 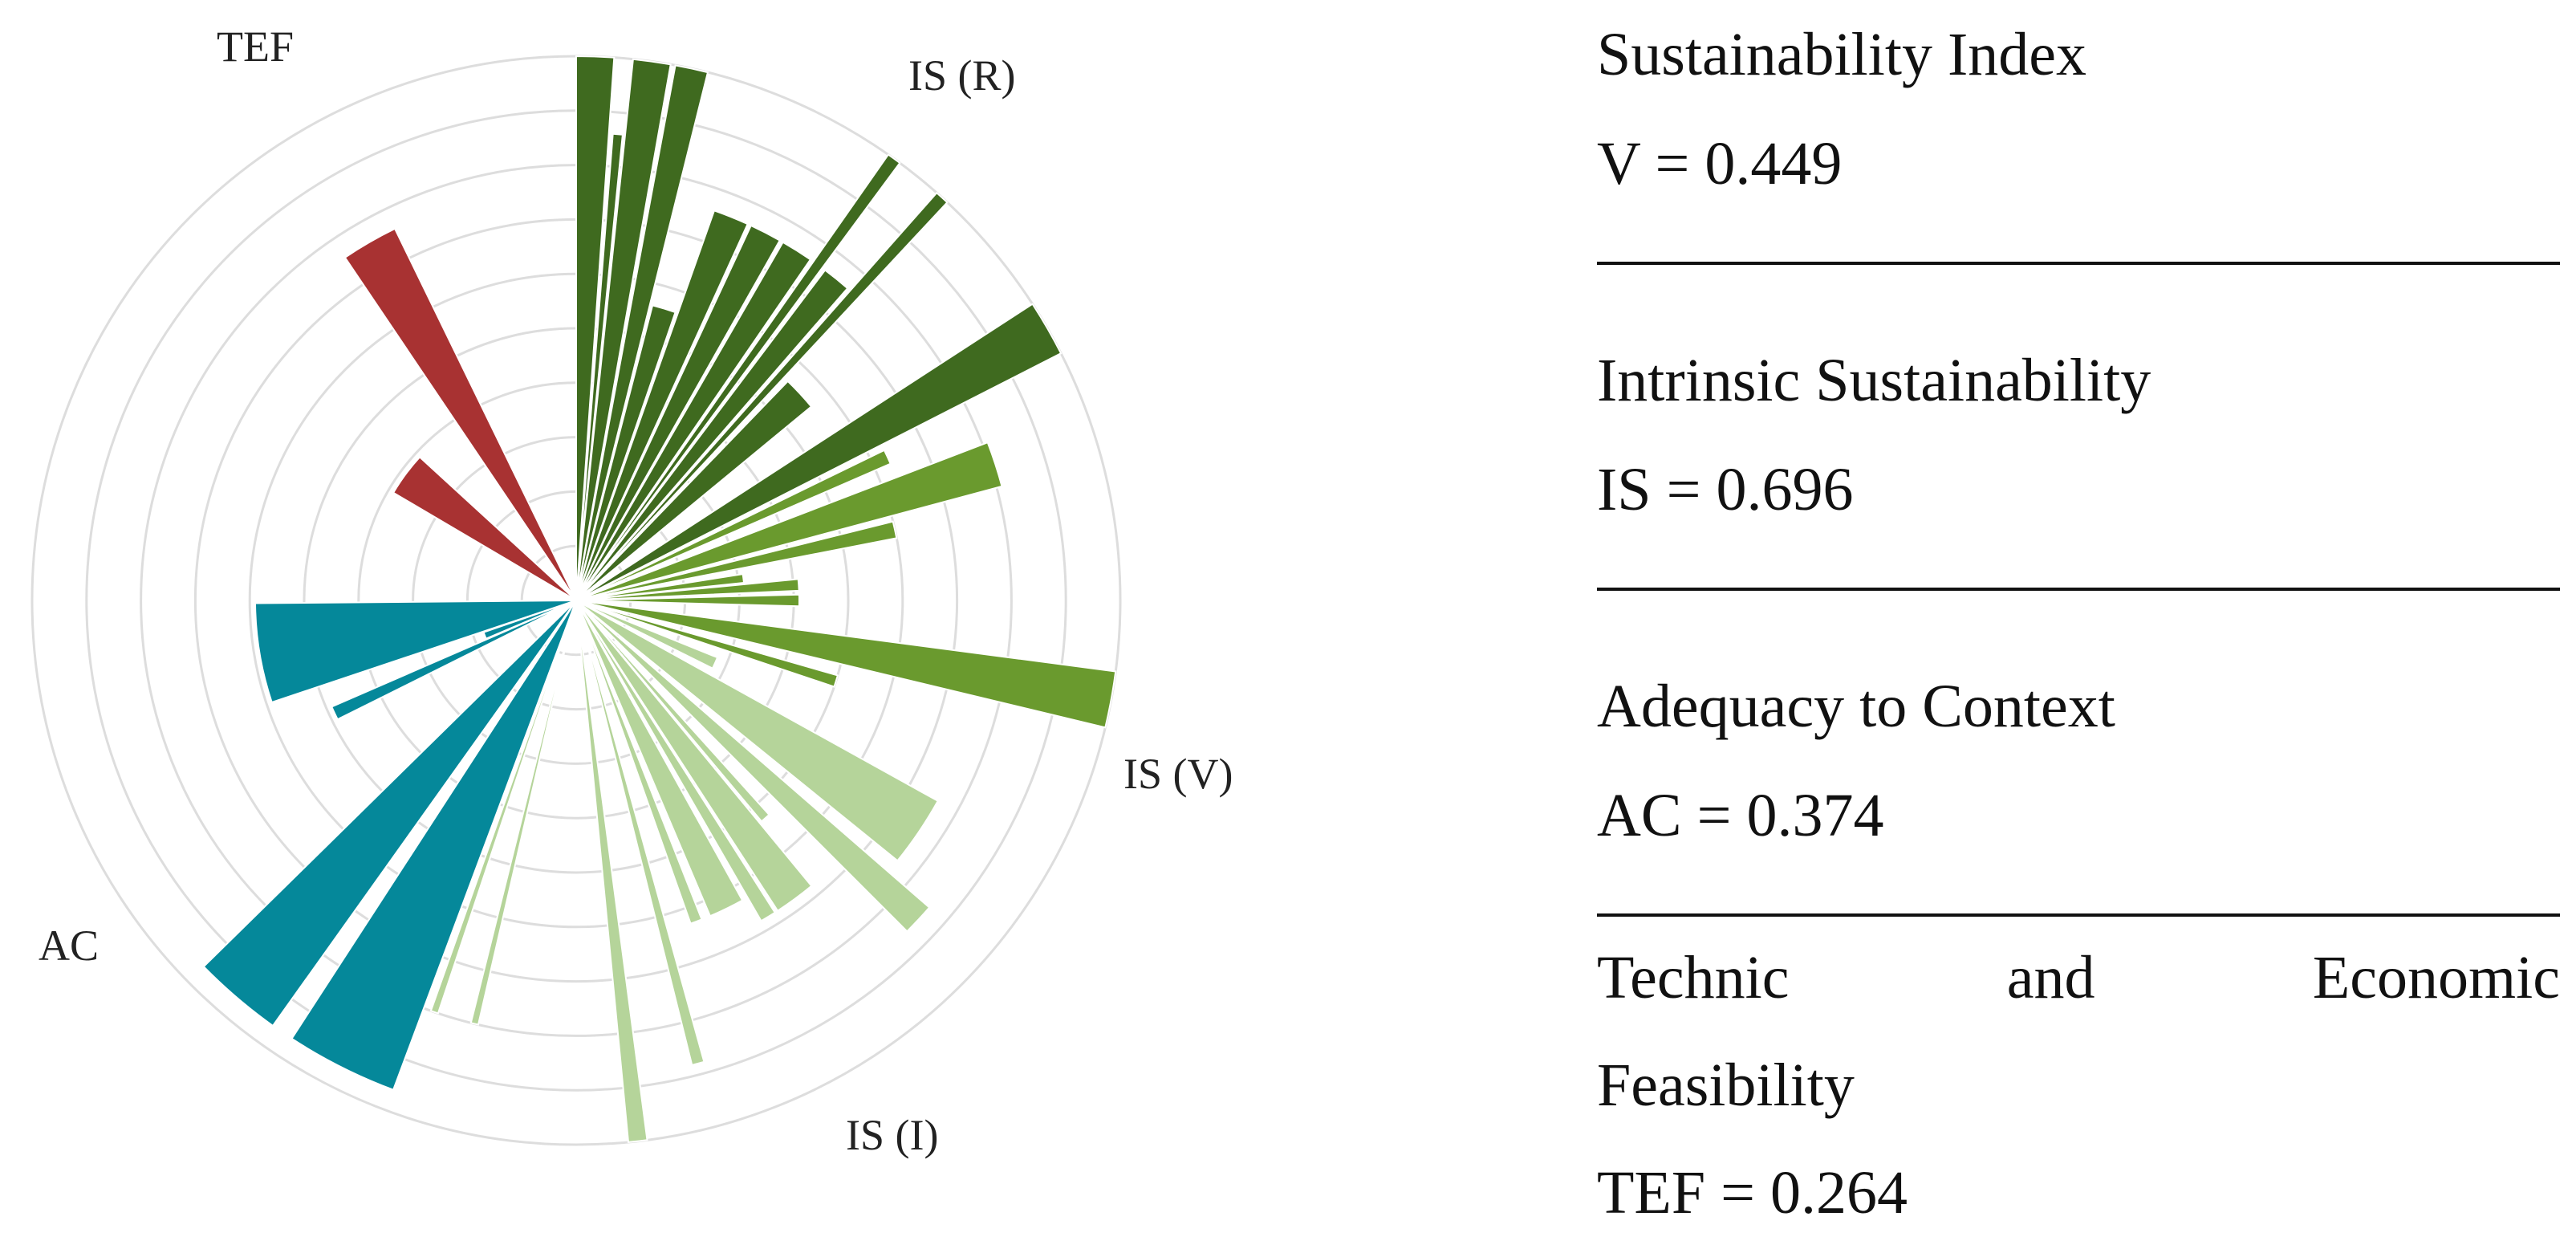 I want to click on intrinsic-sustainability-title: Intrinsic Sustainability, so click(x=1874, y=381).